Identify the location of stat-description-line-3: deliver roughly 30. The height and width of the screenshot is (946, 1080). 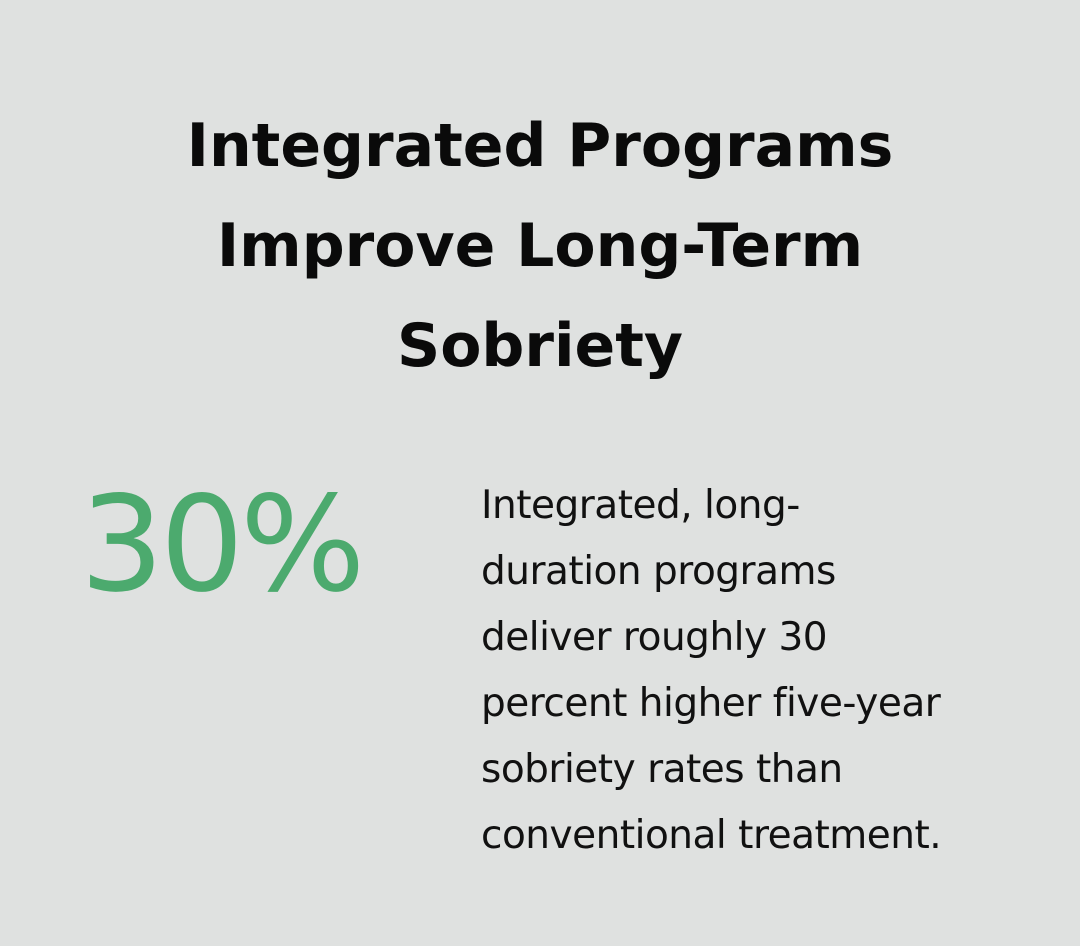
(654, 637).